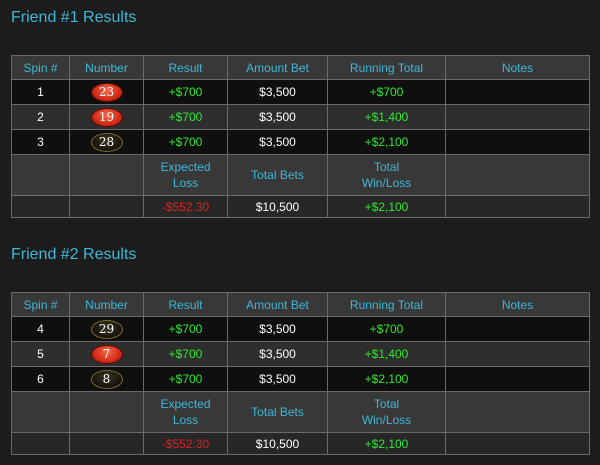 Image resolution: width=600 pixels, height=465 pixels. I want to click on roulette-ball-icon: 28, so click(106, 142).